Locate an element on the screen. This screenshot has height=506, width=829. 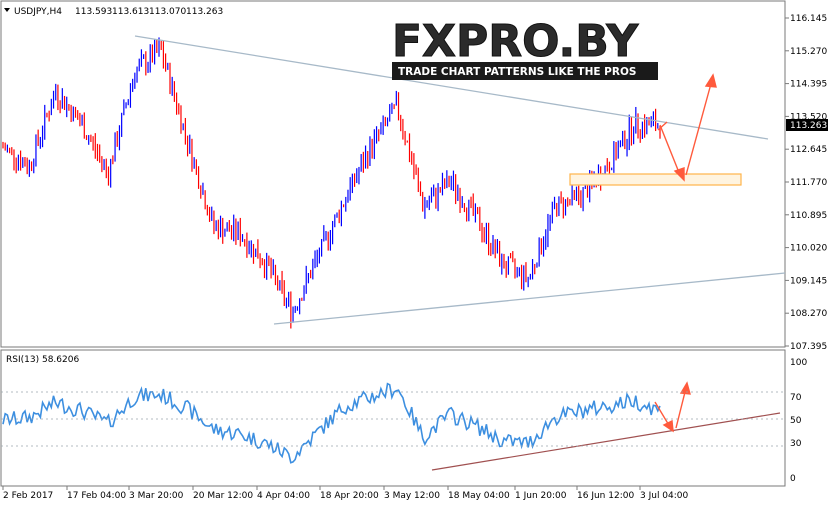
rsi-y-tick-label: 30 is located at coordinates (796, 444).